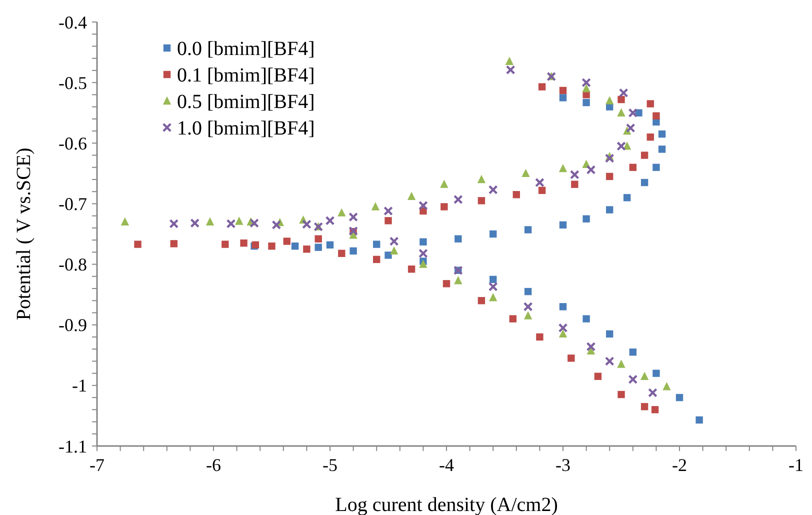  Describe the element at coordinates (72, 446) in the screenshot. I see `y-tick-label: -1.1` at that location.